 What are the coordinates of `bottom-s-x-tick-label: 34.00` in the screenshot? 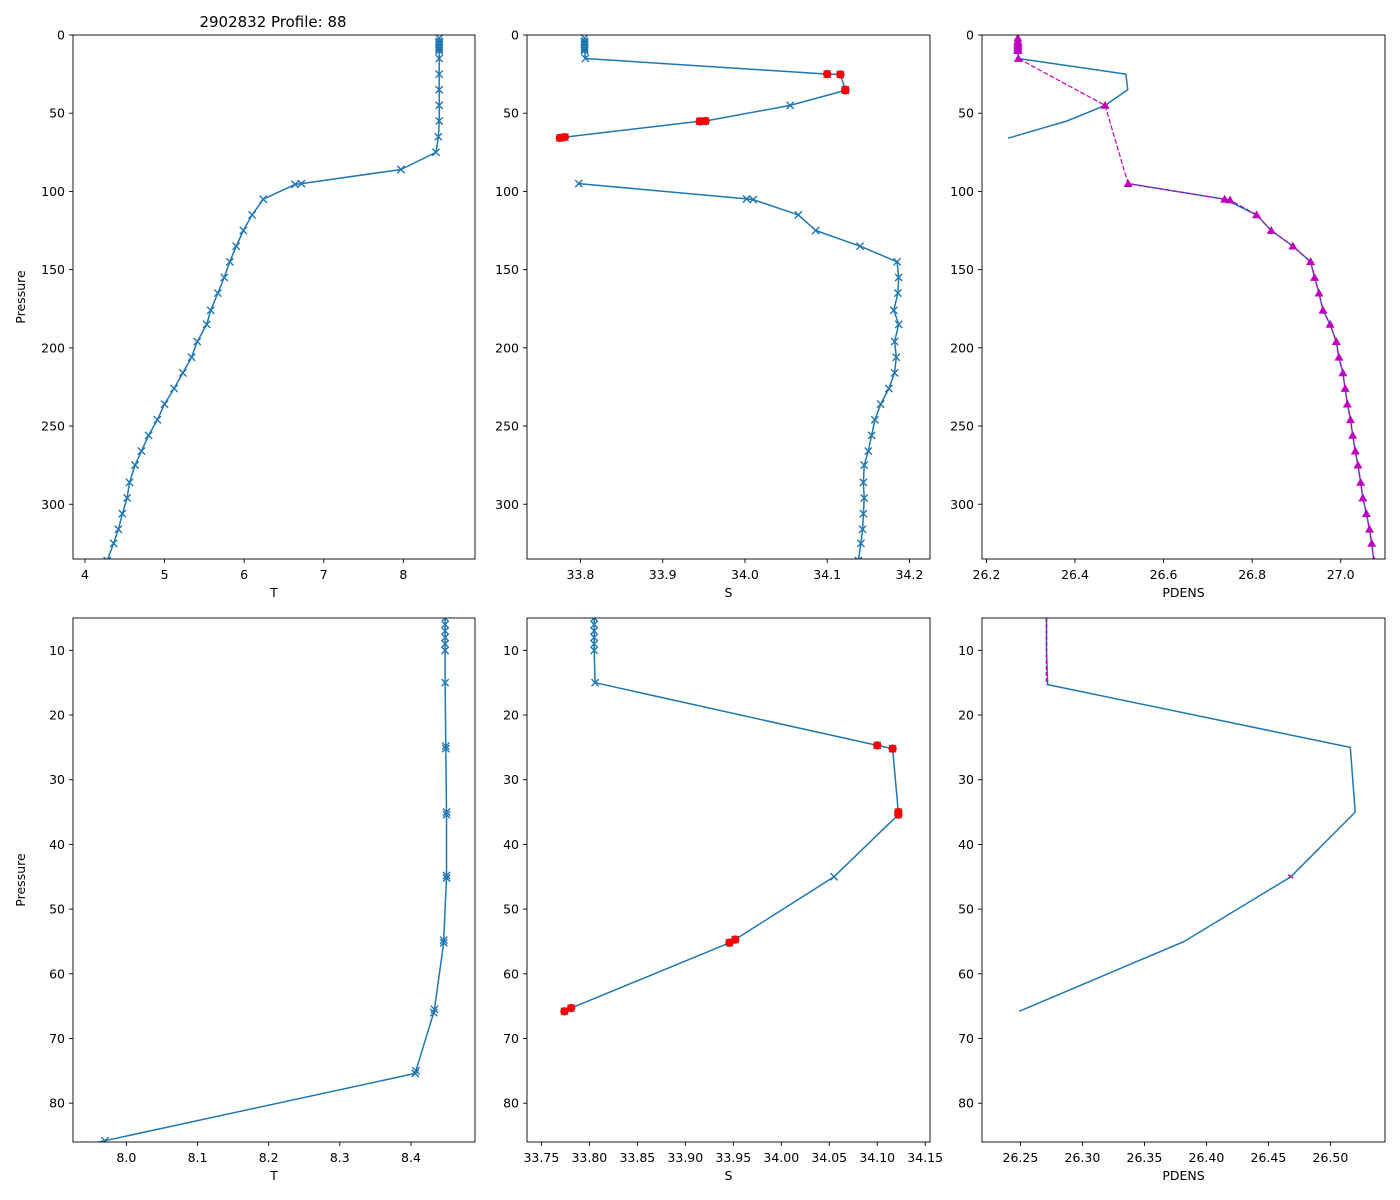 It's located at (781, 1157).